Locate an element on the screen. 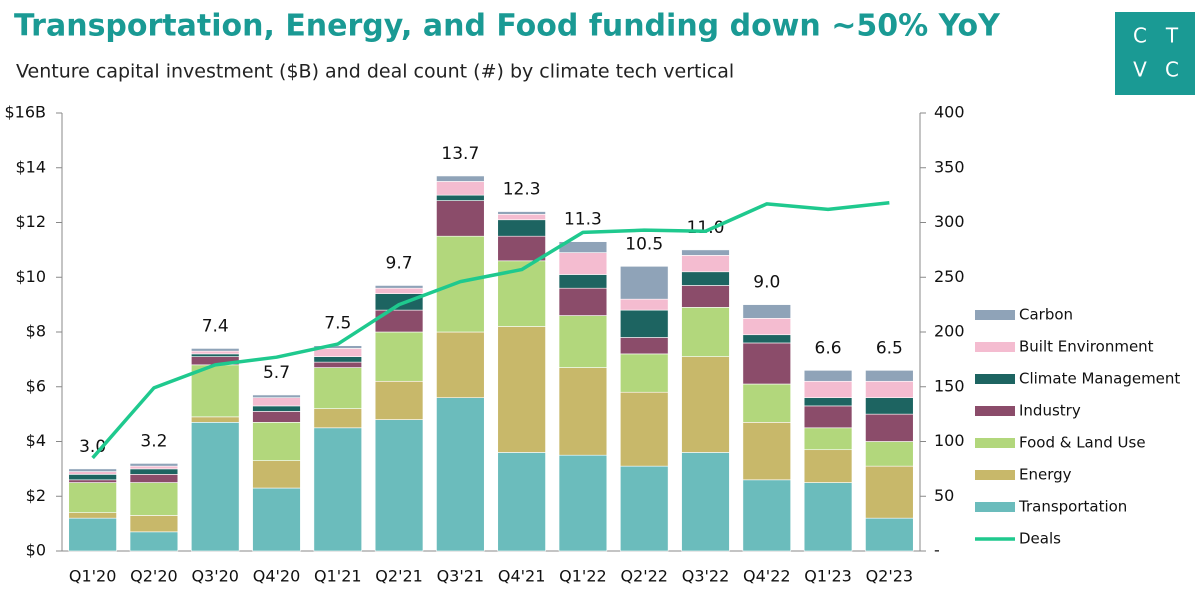 This screenshot has width=1200, height=601. y2-tick-label: - is located at coordinates (937, 550).